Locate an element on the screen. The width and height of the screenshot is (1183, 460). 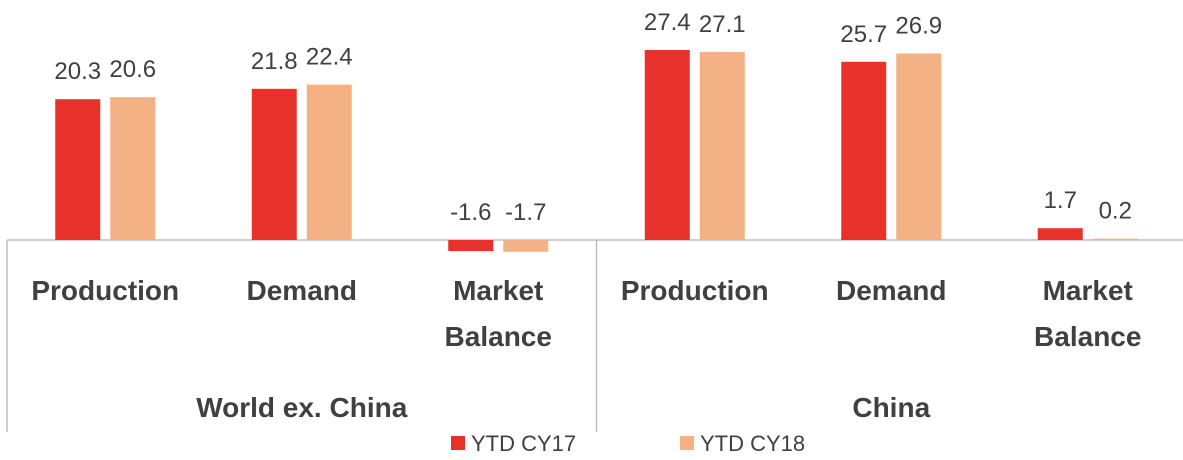
legend-label: YTD CY18 is located at coordinates (752, 443).